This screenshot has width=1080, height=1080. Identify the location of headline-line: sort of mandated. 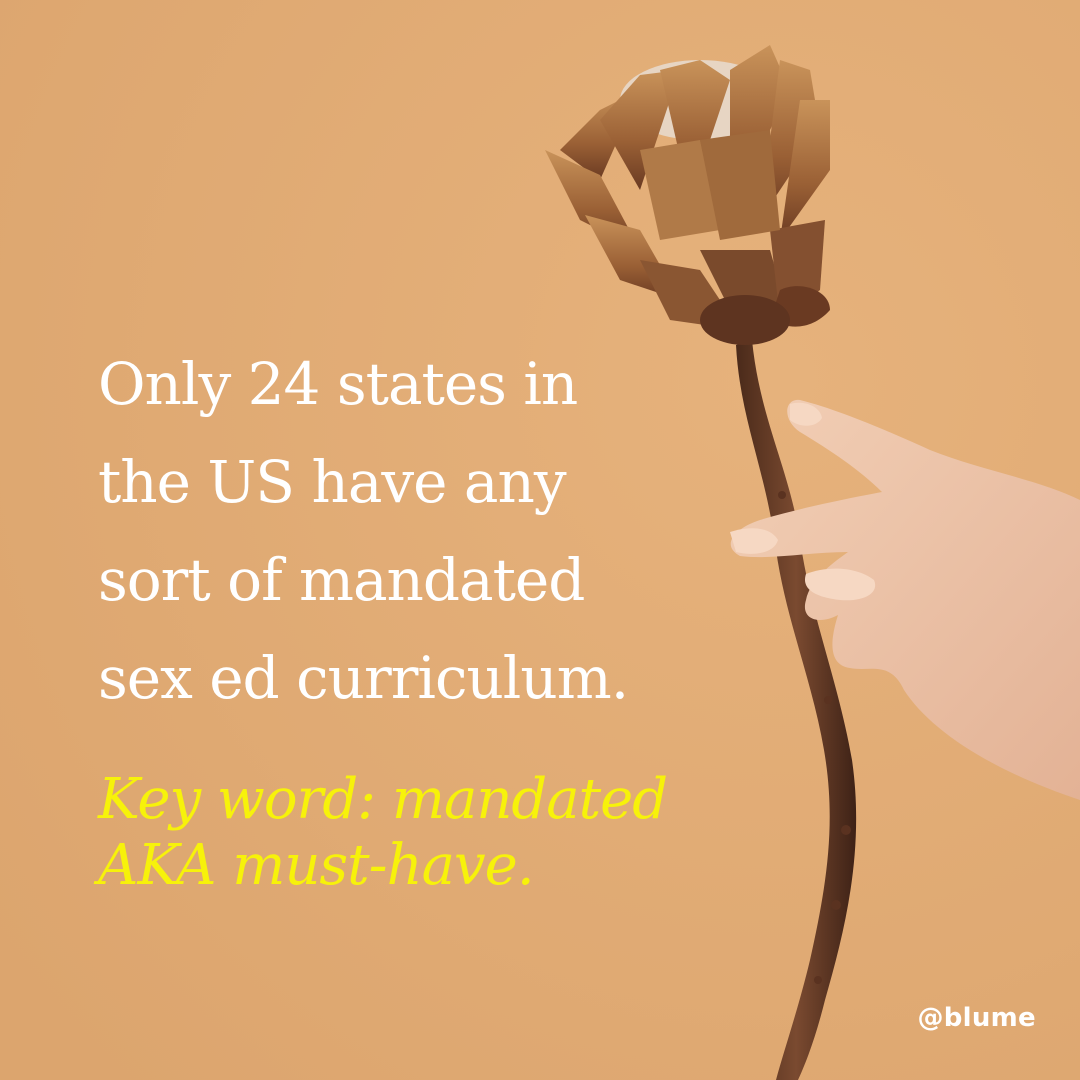
(341, 580).